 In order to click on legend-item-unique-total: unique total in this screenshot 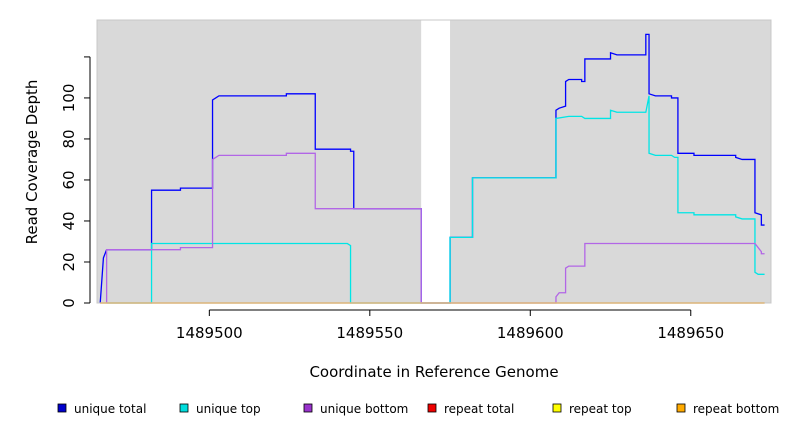, I will do `click(101, 409)`.